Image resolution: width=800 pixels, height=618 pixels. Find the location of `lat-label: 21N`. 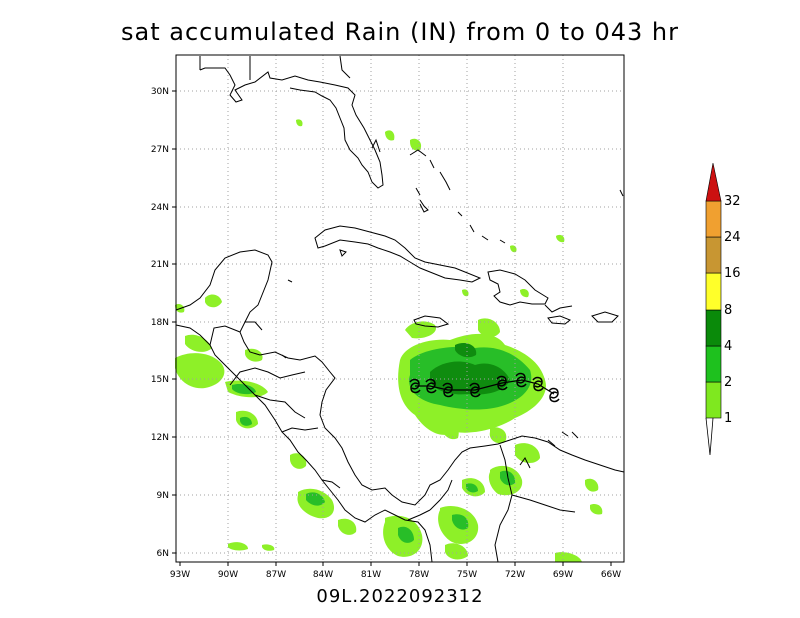

lat-label: 21N is located at coordinates (160, 265).